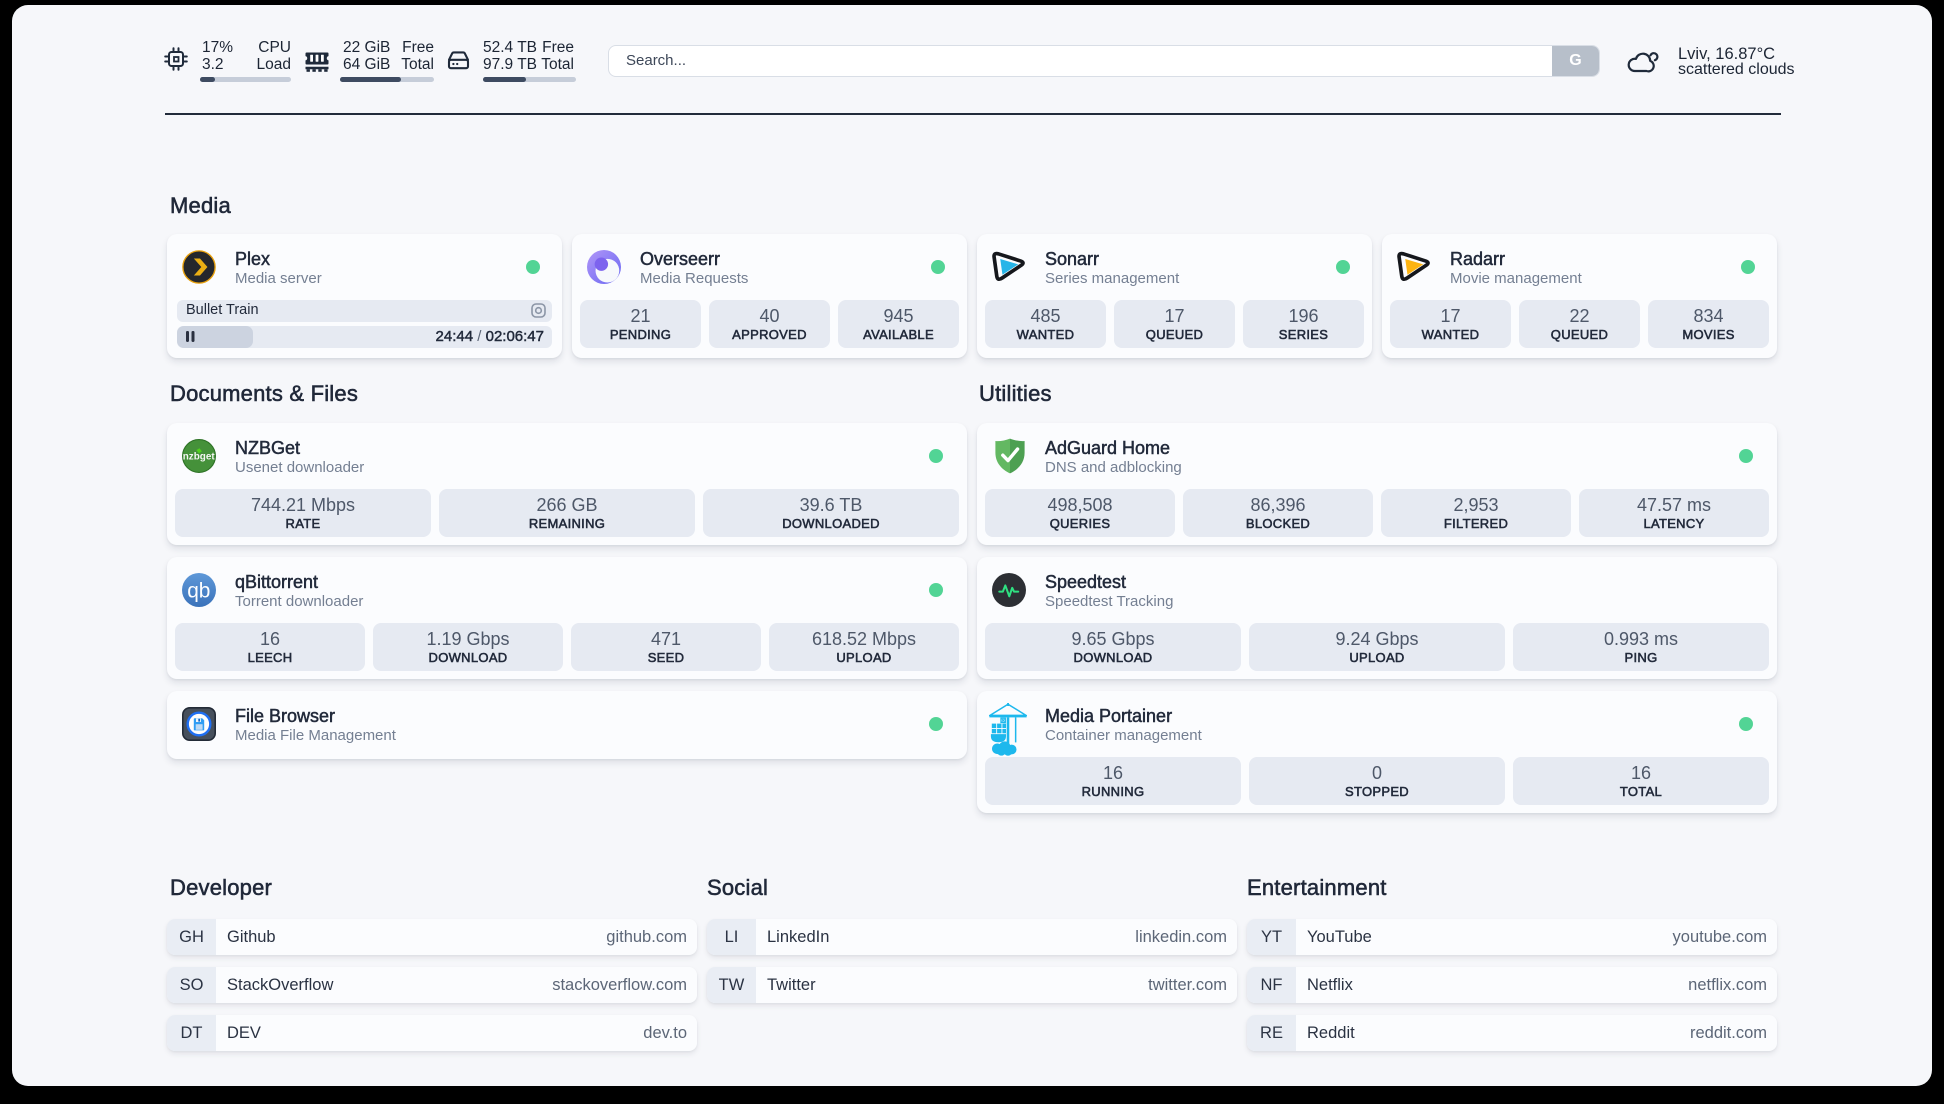 The height and width of the screenshot is (1104, 1944). Describe the element at coordinates (198, 590) in the screenshot. I see `svg-text: qb` at that location.